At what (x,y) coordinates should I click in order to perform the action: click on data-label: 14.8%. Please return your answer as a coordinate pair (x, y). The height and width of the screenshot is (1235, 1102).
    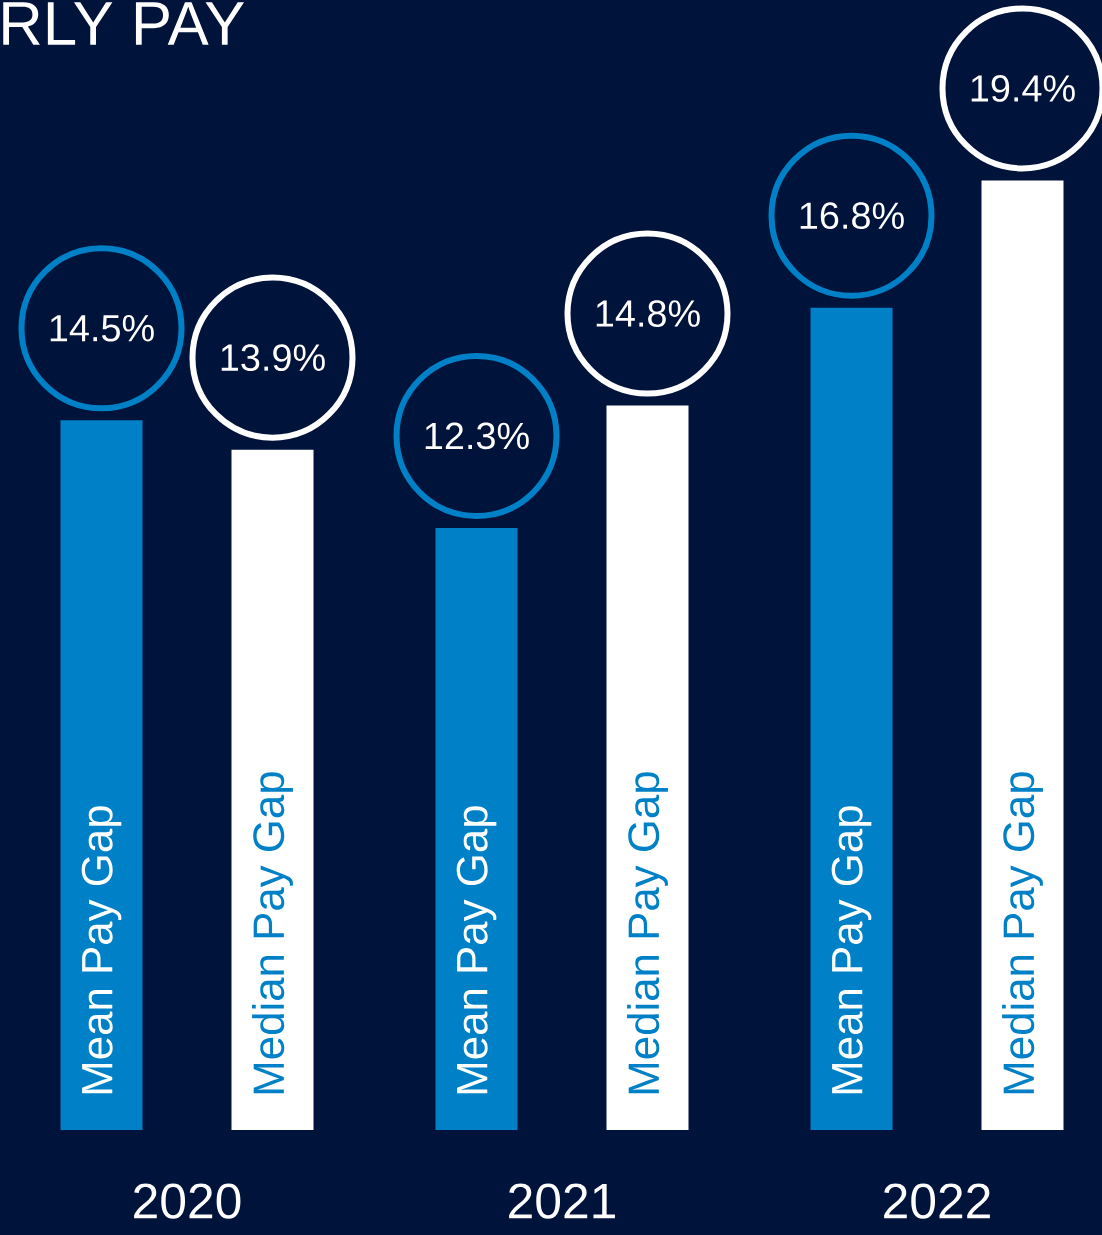
    Looking at the image, I should click on (648, 313).